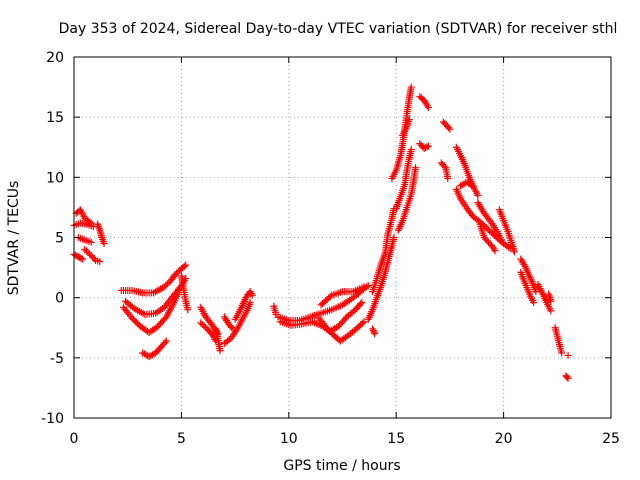 The image size is (640, 480). Describe the element at coordinates (74, 439) in the screenshot. I see `x-tick-label: 0` at that location.